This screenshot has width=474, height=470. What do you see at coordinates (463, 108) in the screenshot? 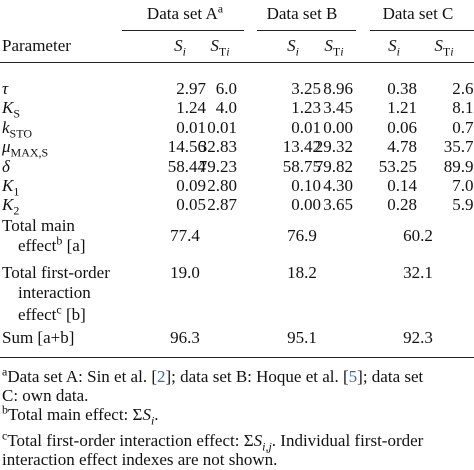
I see `cell: 8.12` at bounding box center [463, 108].